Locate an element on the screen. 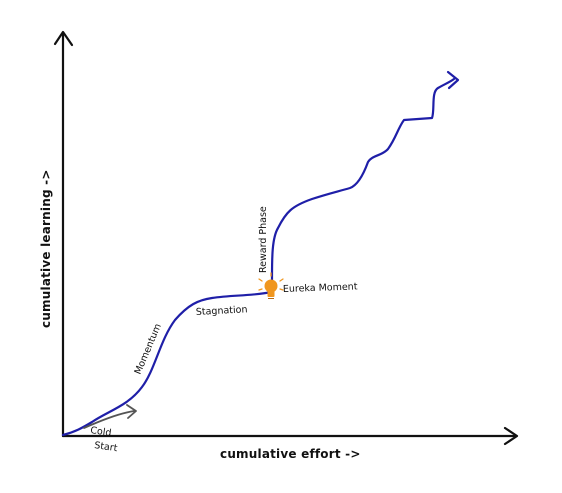 This screenshot has width=562, height=493. reward-phase-label: Reward Phase is located at coordinates (263, 239).